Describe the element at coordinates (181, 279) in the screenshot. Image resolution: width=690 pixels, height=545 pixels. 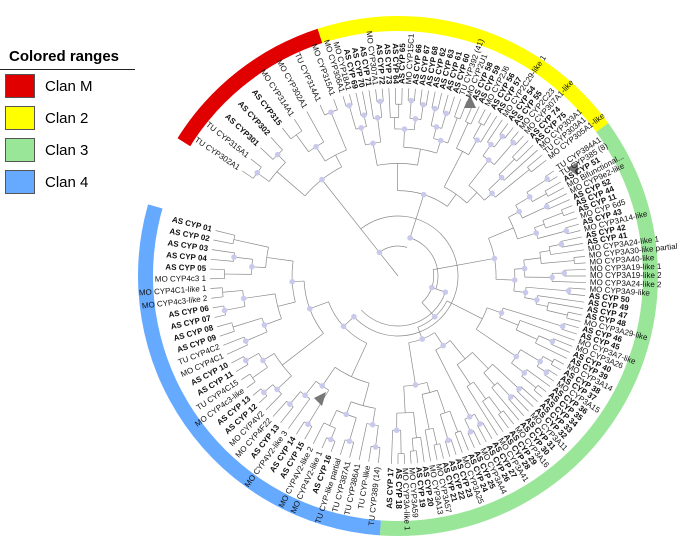
I see `tip-label: MO CYP4c3 1` at that location.